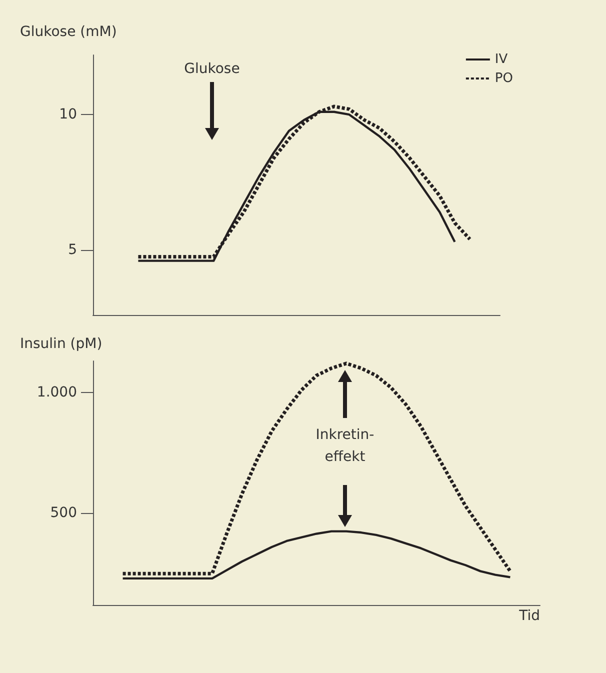  What do you see at coordinates (212, 69) in the screenshot?
I see `annotation: Glukose` at bounding box center [212, 69].